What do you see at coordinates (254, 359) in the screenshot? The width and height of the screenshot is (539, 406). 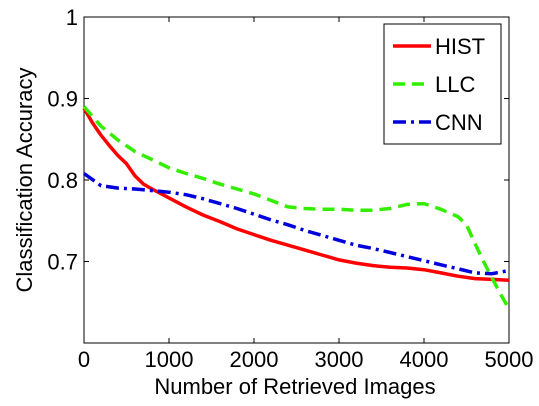 I see `x-tick-label: 2000` at bounding box center [254, 359].